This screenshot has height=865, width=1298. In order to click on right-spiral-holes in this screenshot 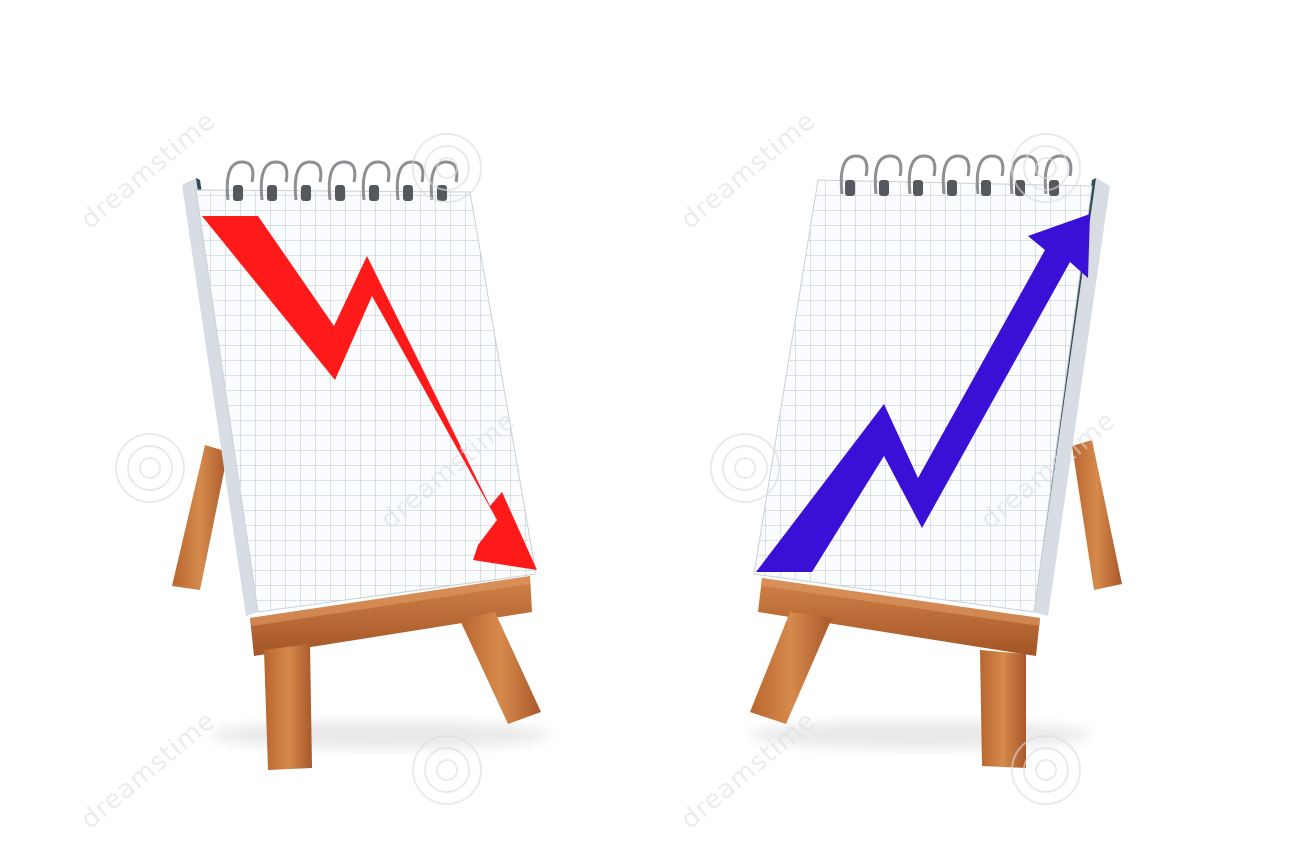, I will do `click(952, 188)`.